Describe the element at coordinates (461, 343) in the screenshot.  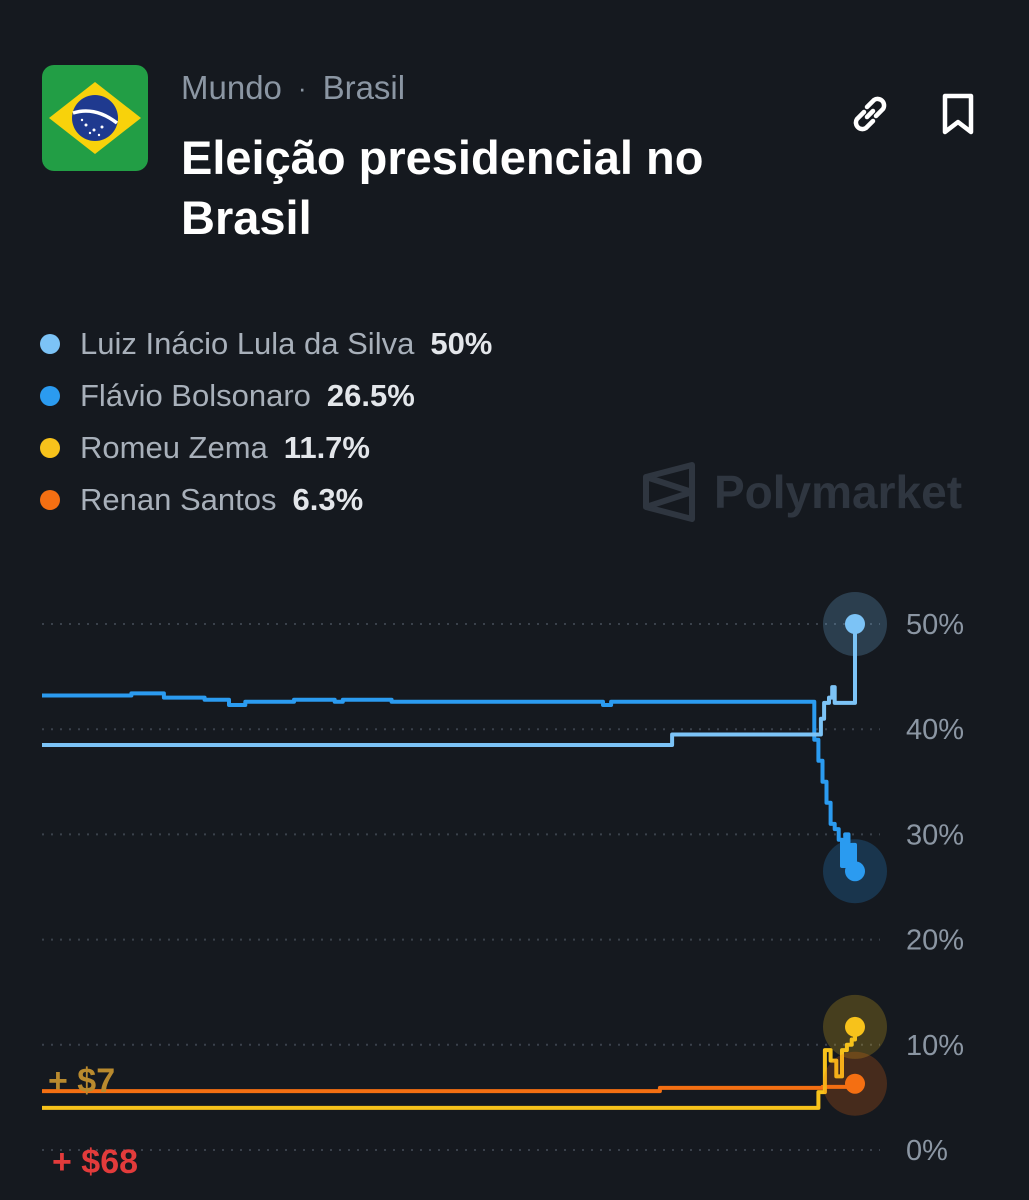
I see `legend-value: 50%` at that location.